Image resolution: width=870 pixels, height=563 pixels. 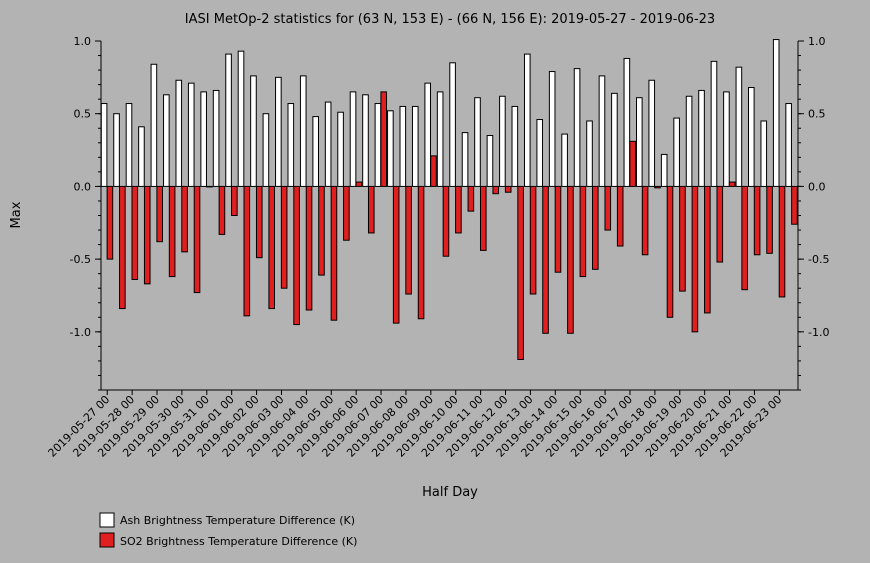 I want to click on y-tick-label: 0.5, so click(x=83, y=114).